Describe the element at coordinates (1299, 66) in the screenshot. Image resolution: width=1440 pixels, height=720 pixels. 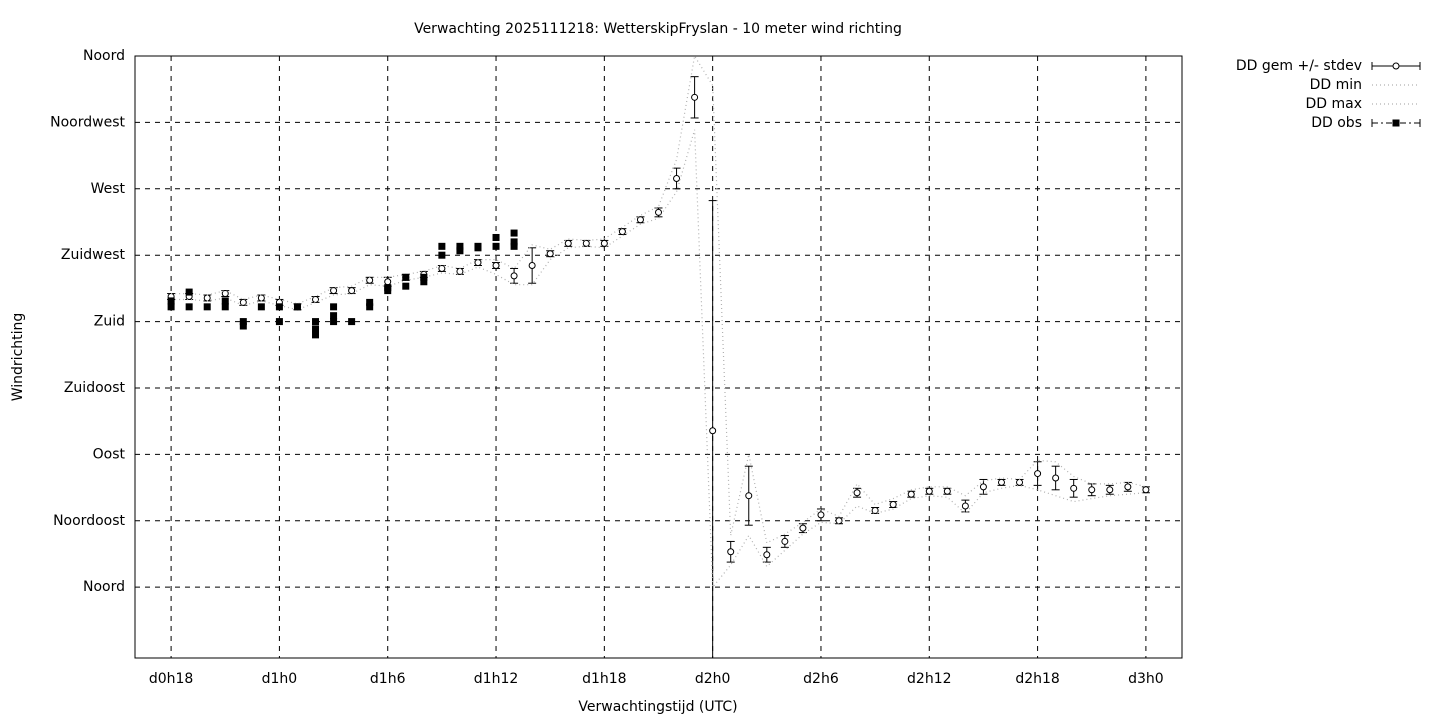
I see `legend-label: DD gem +/- stdev` at that location.